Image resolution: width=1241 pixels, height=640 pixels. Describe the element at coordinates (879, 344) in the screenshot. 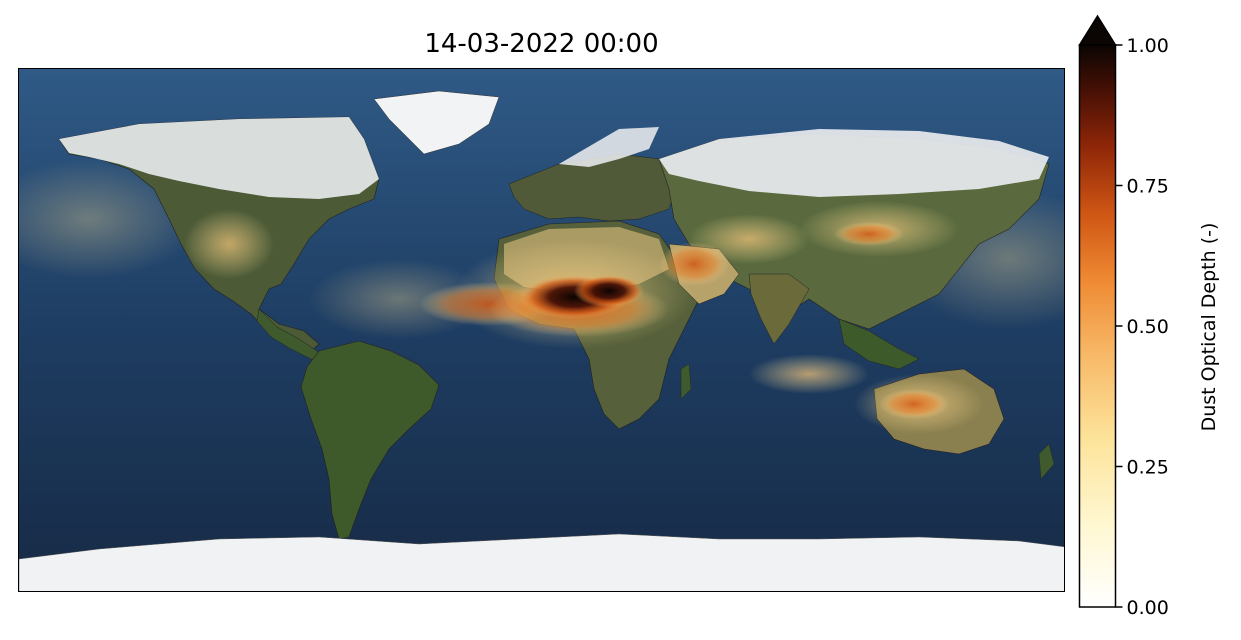

I see `southeast-asia` at that location.